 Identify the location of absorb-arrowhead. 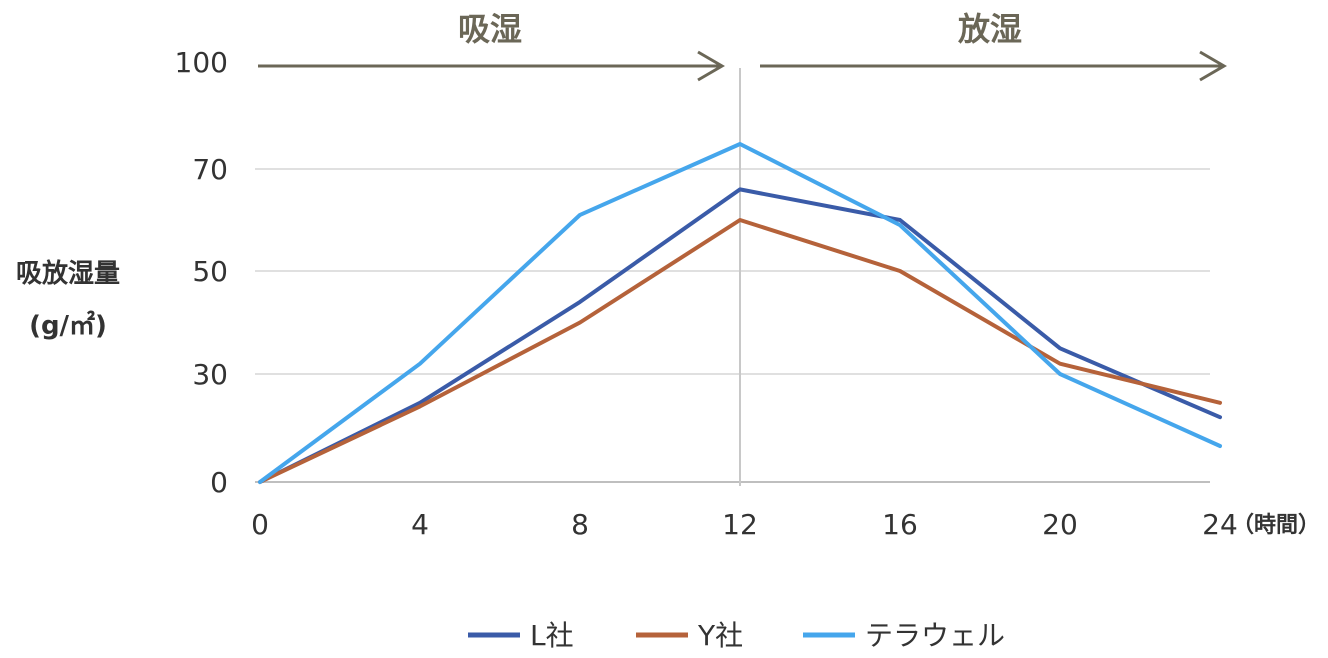
(711, 66).